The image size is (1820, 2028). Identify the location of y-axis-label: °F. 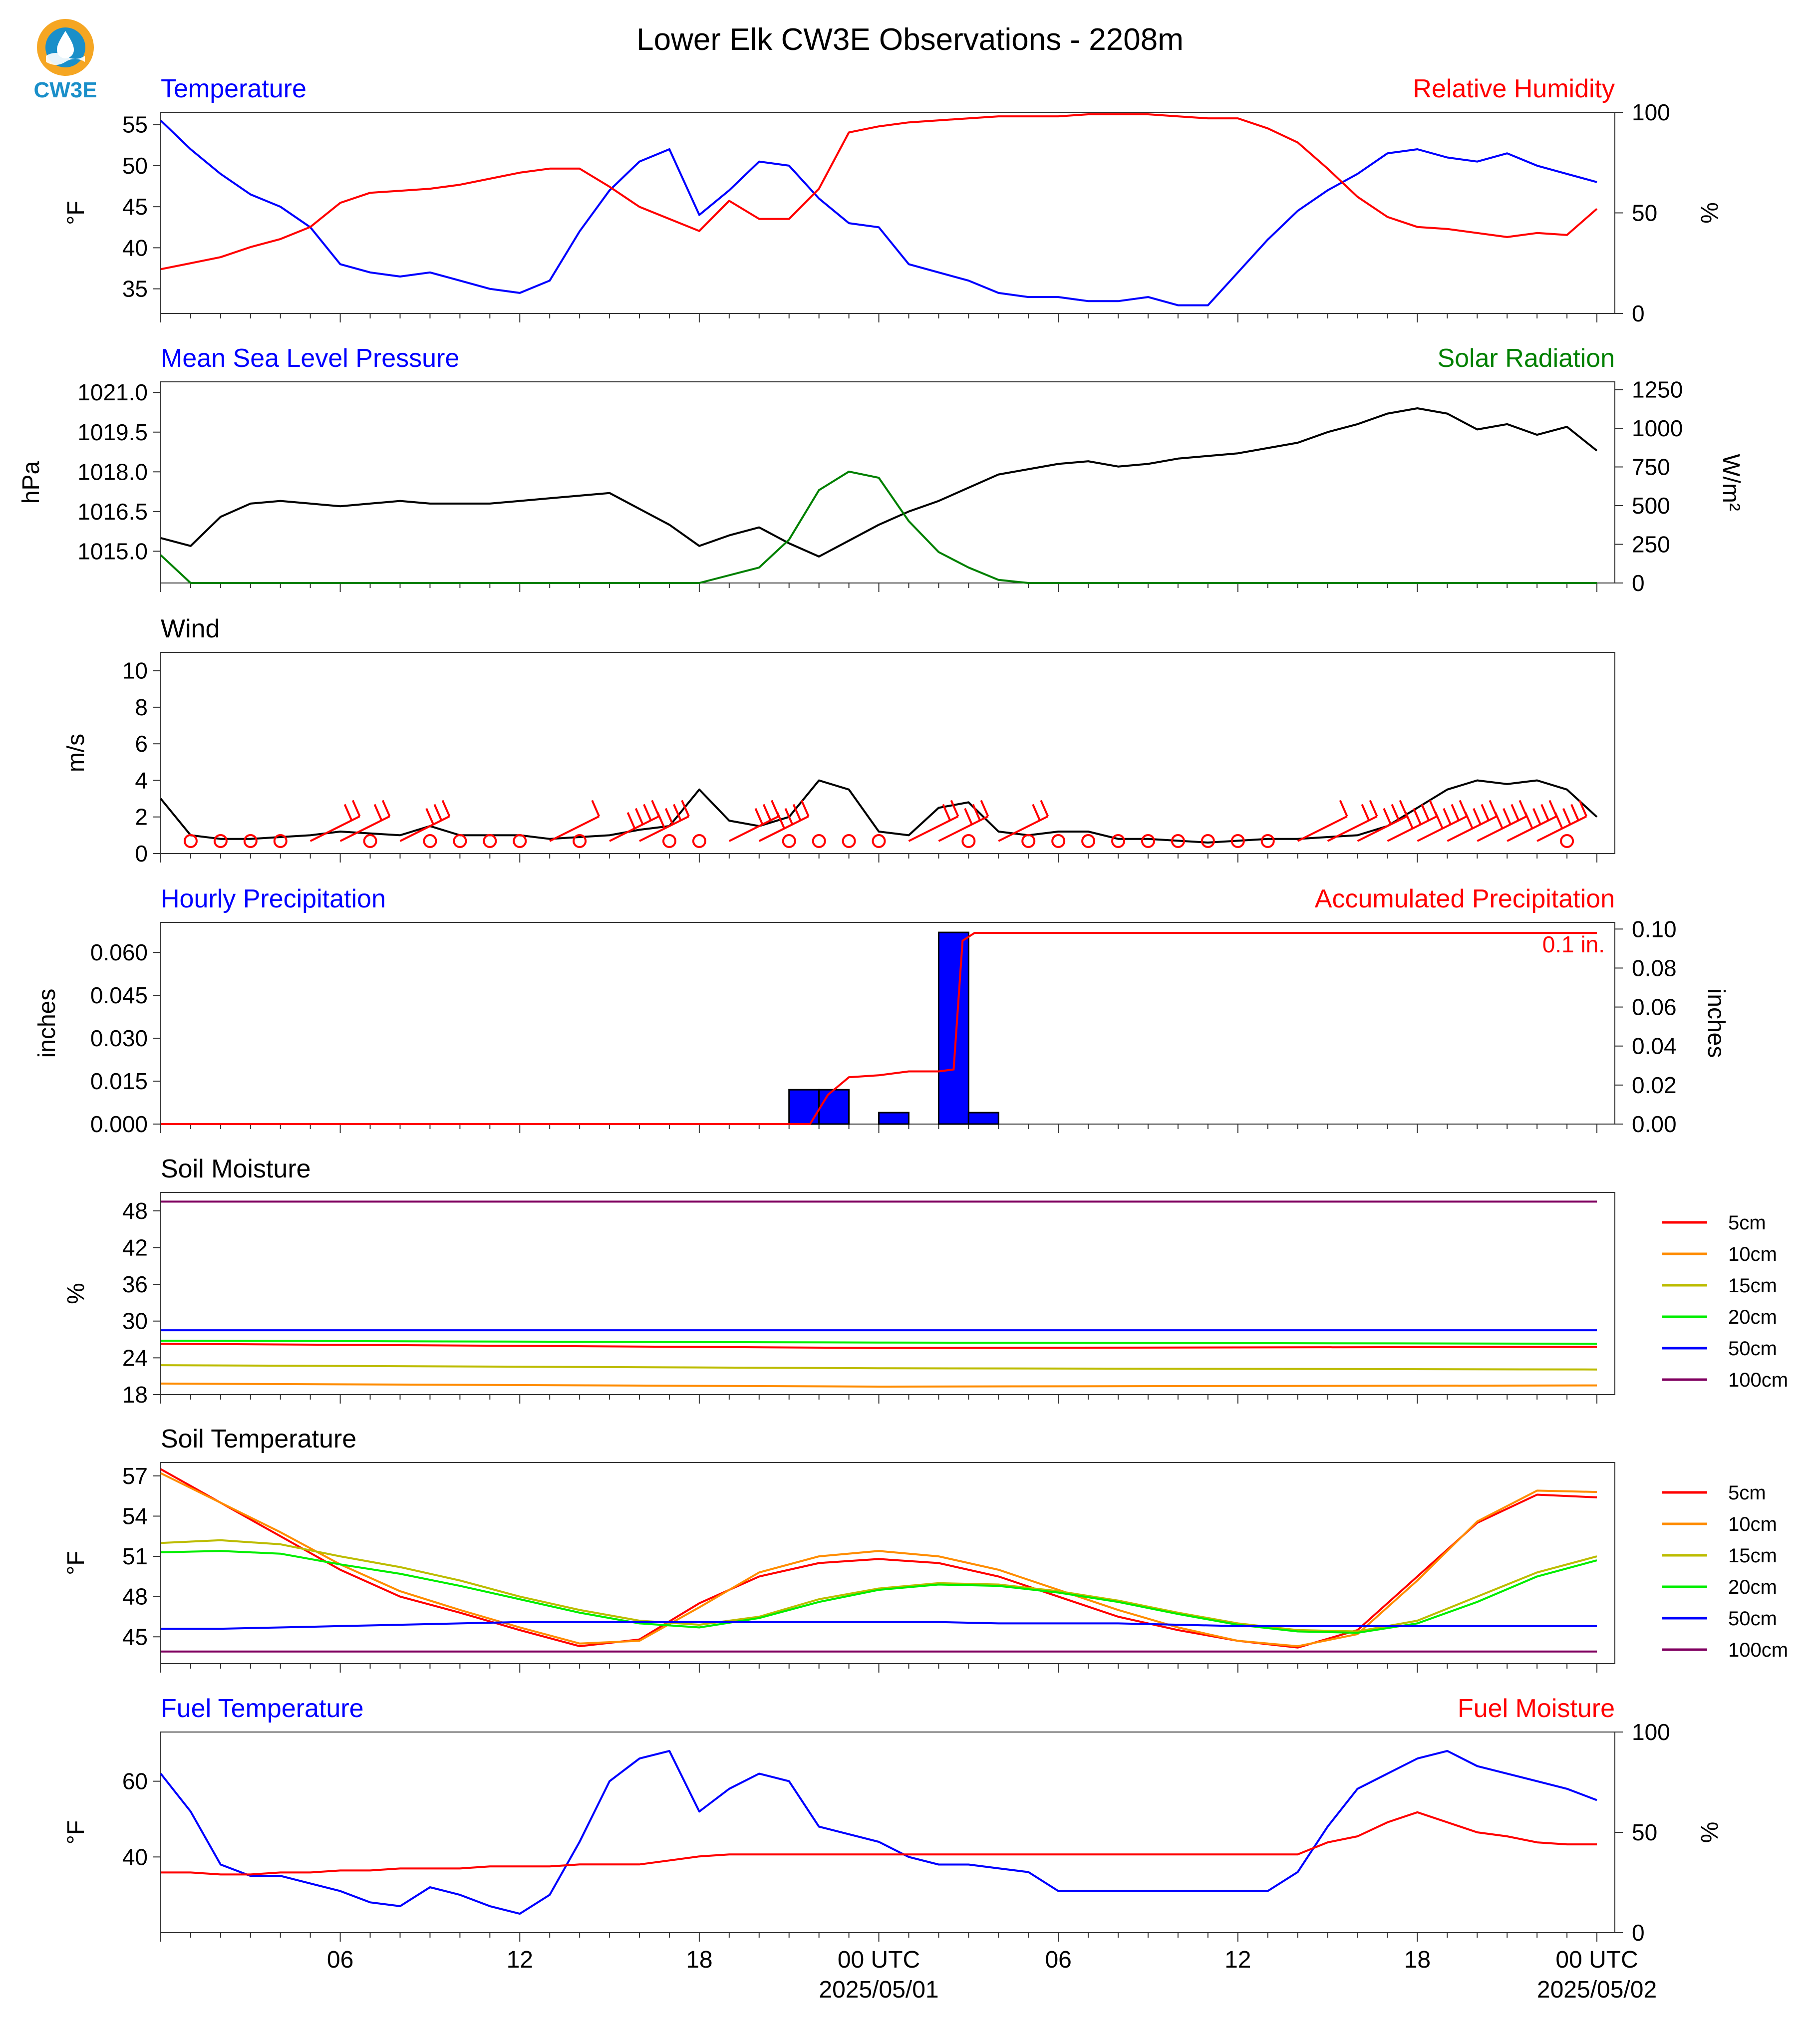
(76, 1563).